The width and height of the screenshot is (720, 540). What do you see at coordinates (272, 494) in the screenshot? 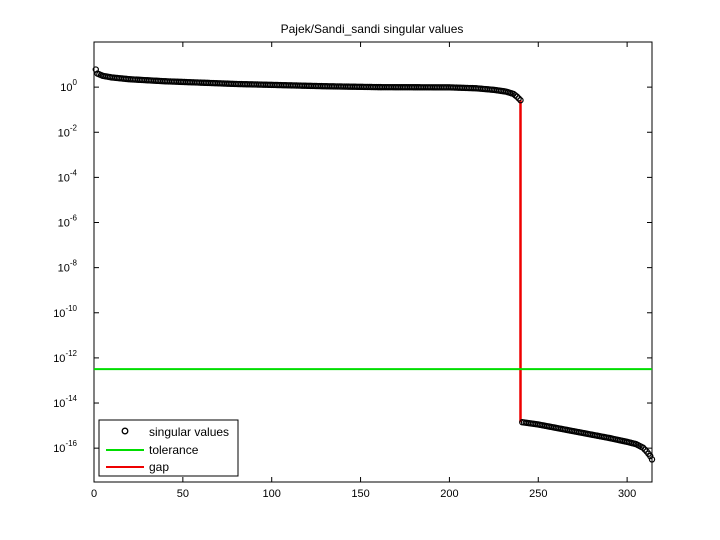
I see `x-tick-label: 100` at bounding box center [272, 494].